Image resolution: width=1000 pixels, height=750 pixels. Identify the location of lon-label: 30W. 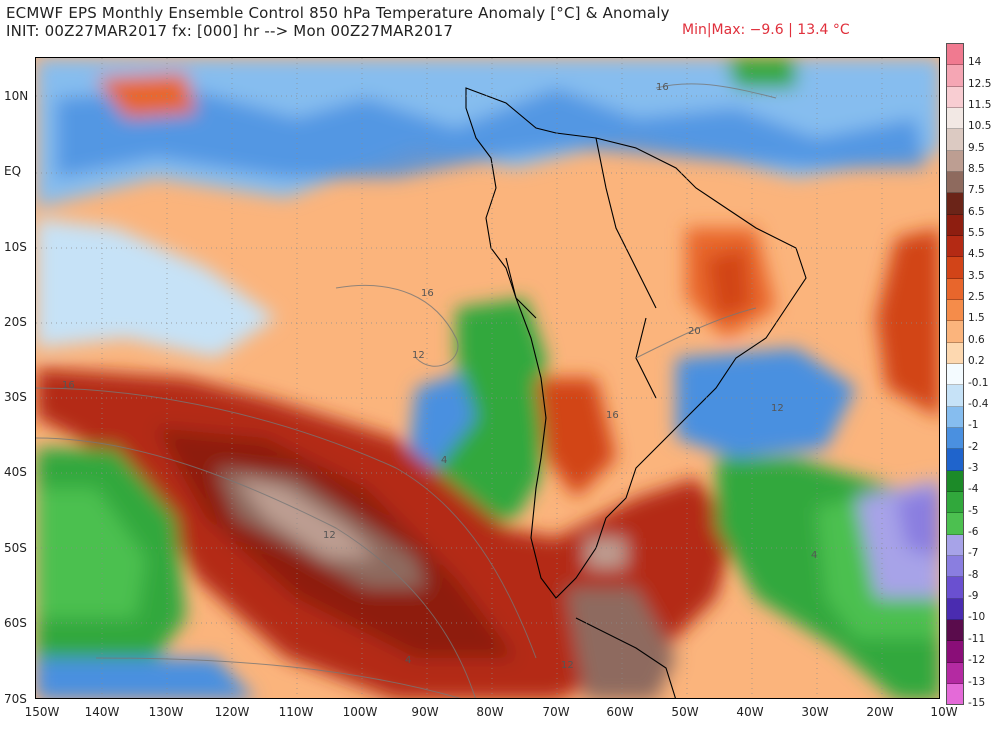
(815, 712).